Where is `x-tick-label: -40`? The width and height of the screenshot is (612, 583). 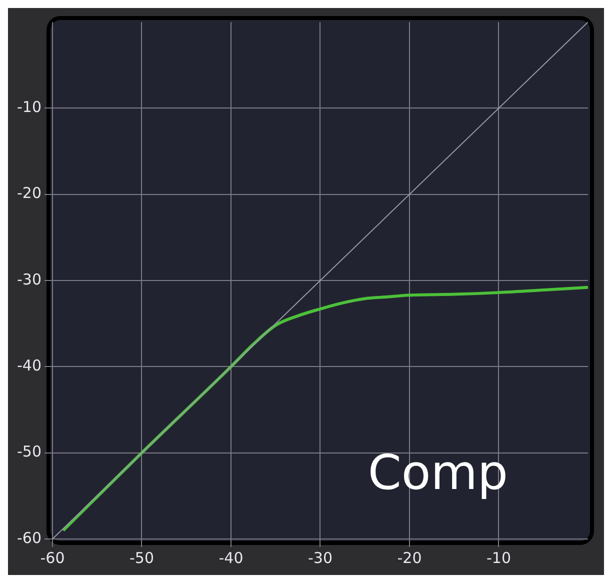
x-tick-label: -40 is located at coordinates (231, 557).